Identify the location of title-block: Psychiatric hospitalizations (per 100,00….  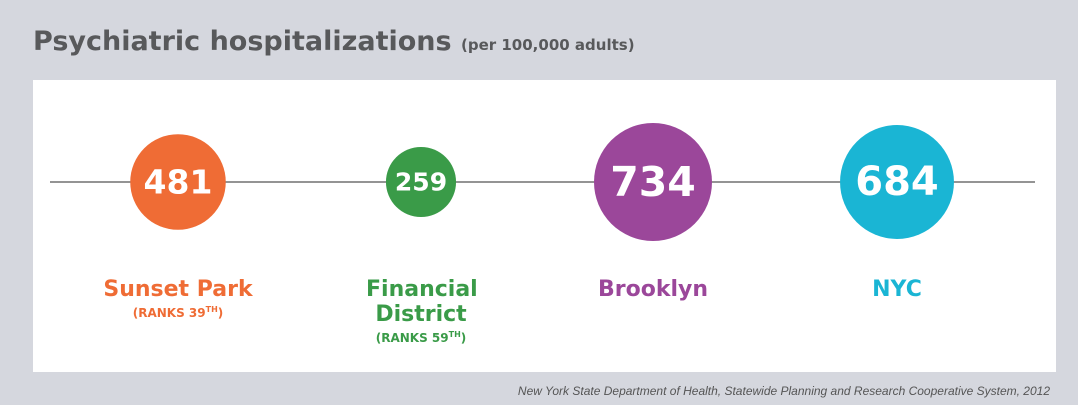
(334, 41).